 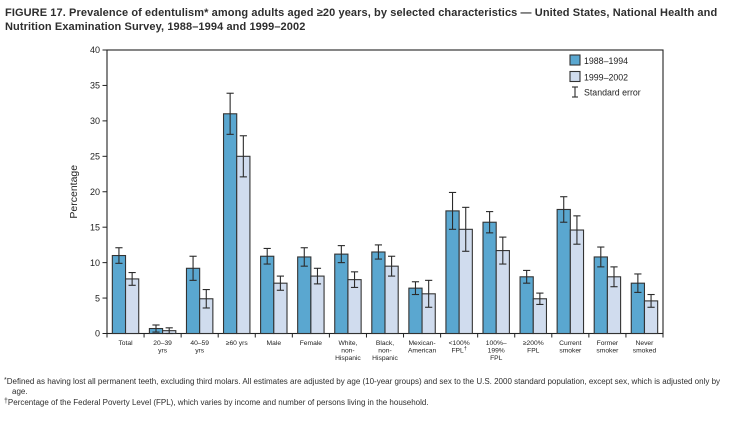 What do you see at coordinates (97, 334) in the screenshot?
I see `y-tick-label: 0` at bounding box center [97, 334].